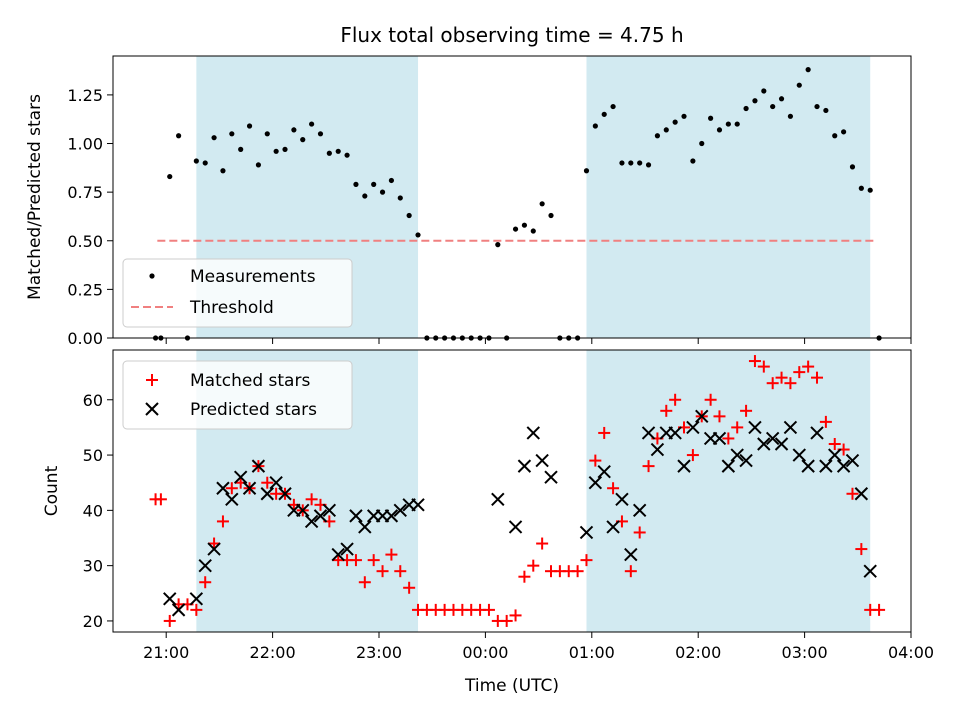  What do you see at coordinates (152, 276) in the screenshot?
I see `legend-measurements-marker` at bounding box center [152, 276].